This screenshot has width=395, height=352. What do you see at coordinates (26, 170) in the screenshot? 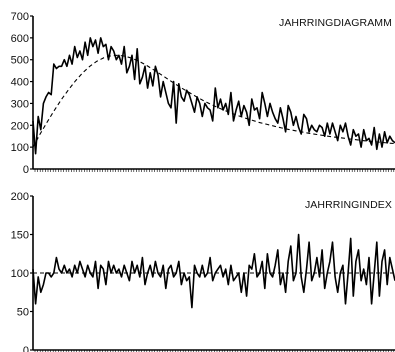
I see `diagram-y-tick-label: 0` at bounding box center [26, 170].